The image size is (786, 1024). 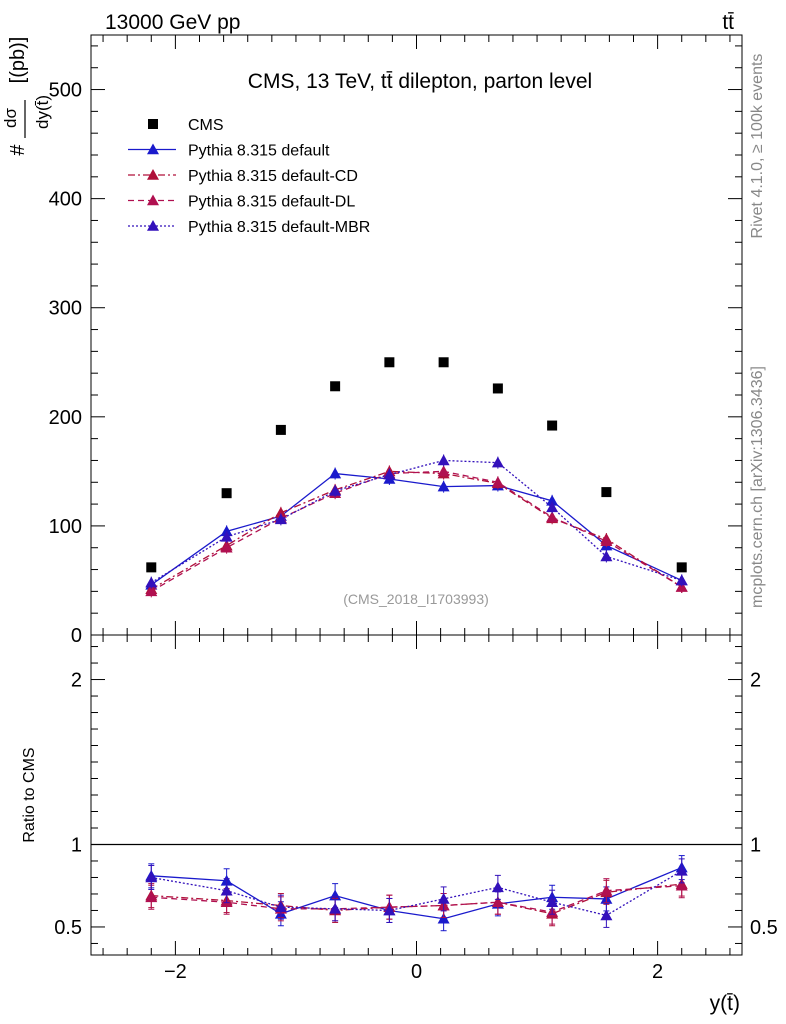 What do you see at coordinates (76, 681) in the screenshot?
I see `y-tick-label: 2` at bounding box center [76, 681].